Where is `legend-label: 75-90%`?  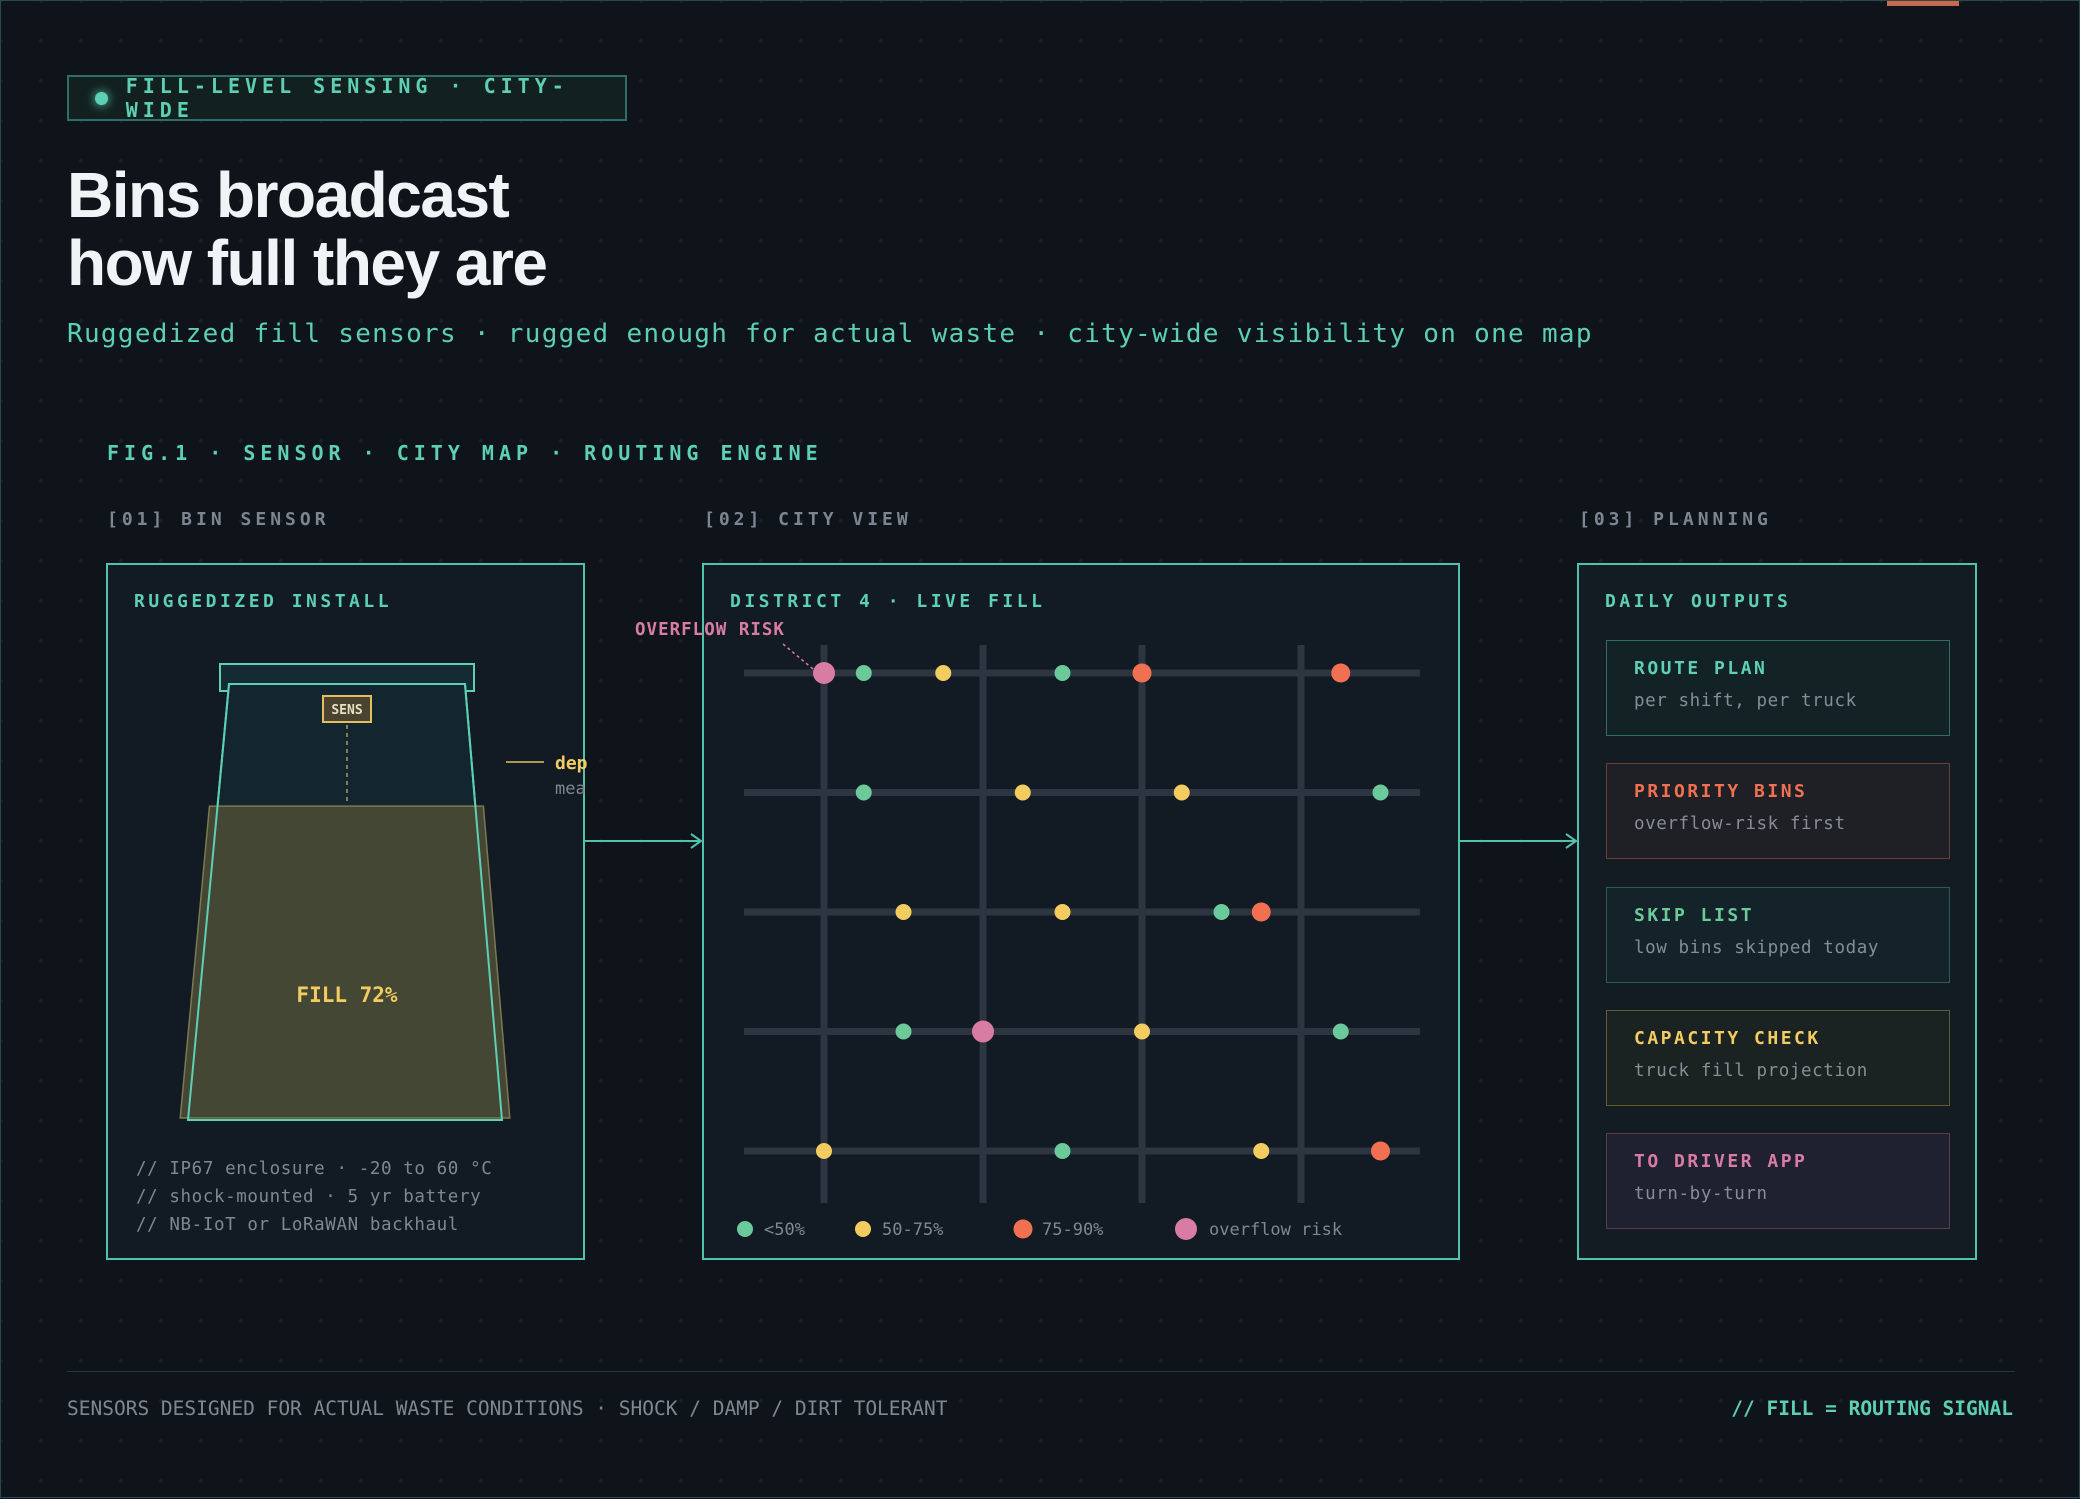 legend-label: 75-90% is located at coordinates (1072, 1230).